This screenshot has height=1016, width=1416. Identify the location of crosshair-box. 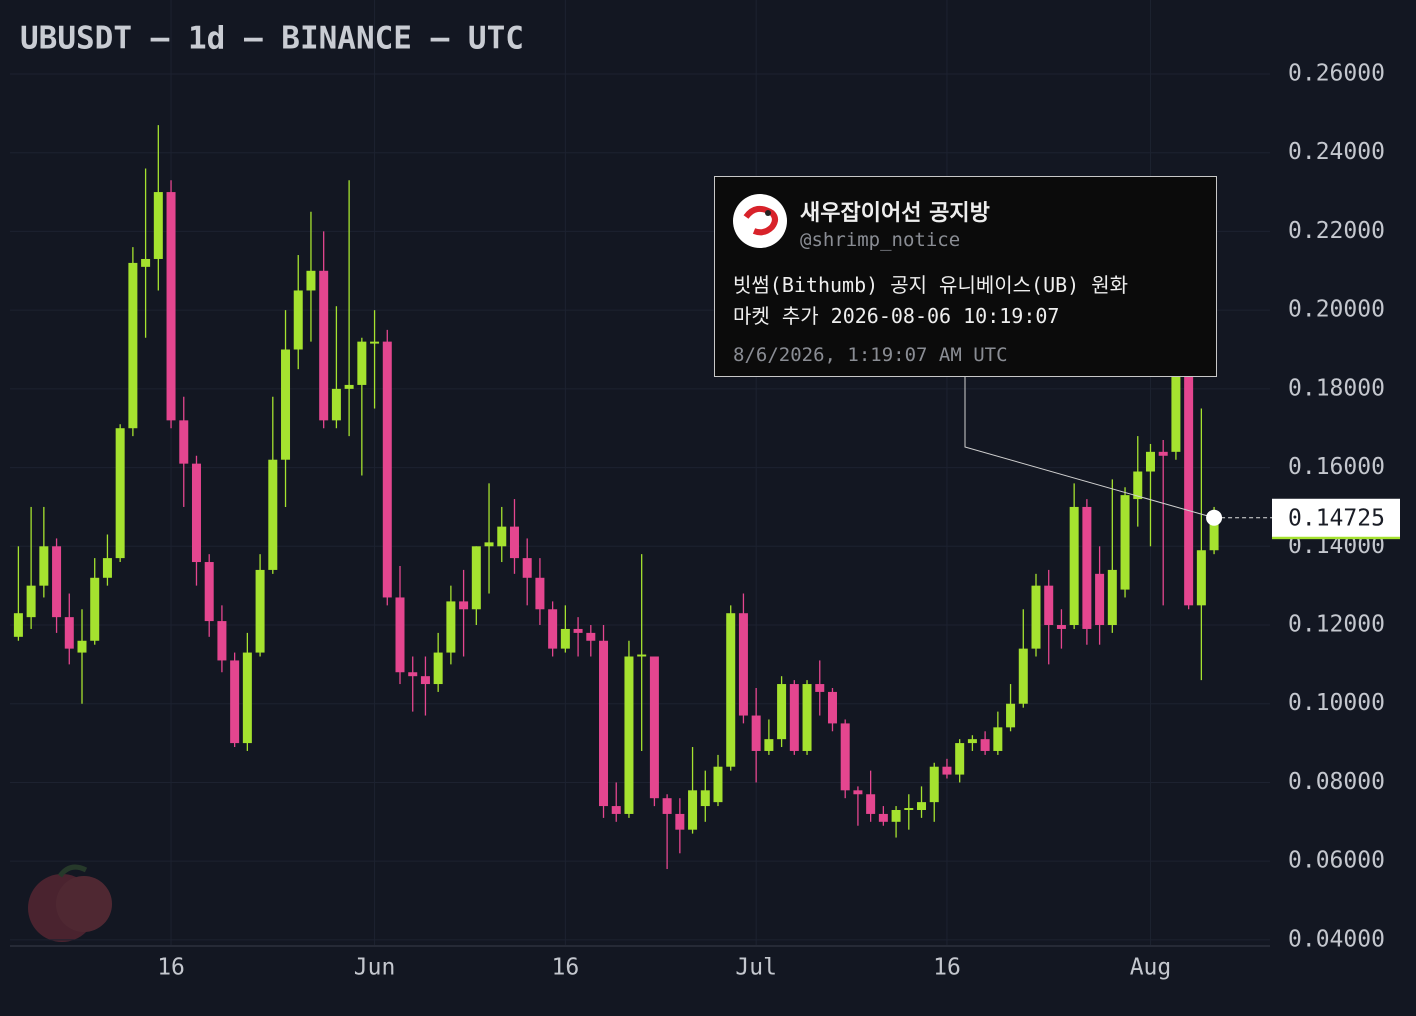
(1336, 517).